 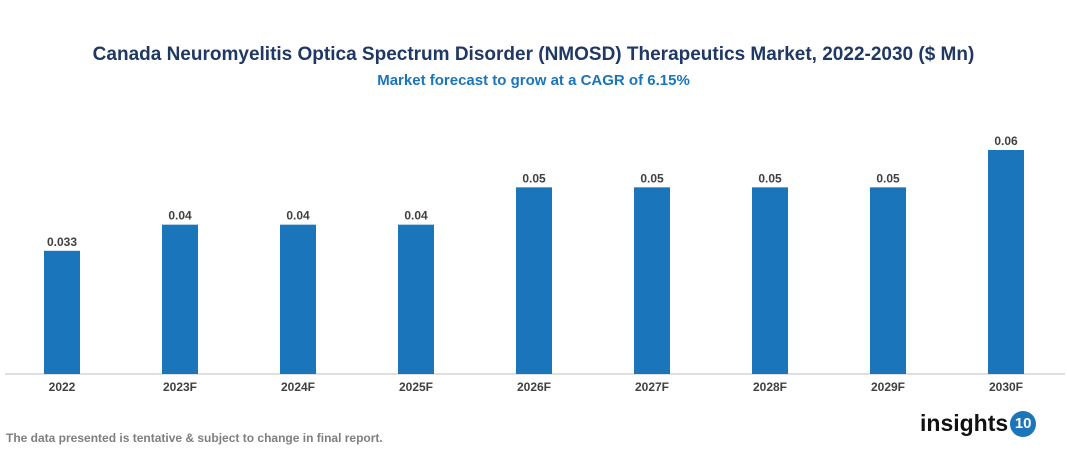 I want to click on data-label: 0.033, so click(x=62, y=242).